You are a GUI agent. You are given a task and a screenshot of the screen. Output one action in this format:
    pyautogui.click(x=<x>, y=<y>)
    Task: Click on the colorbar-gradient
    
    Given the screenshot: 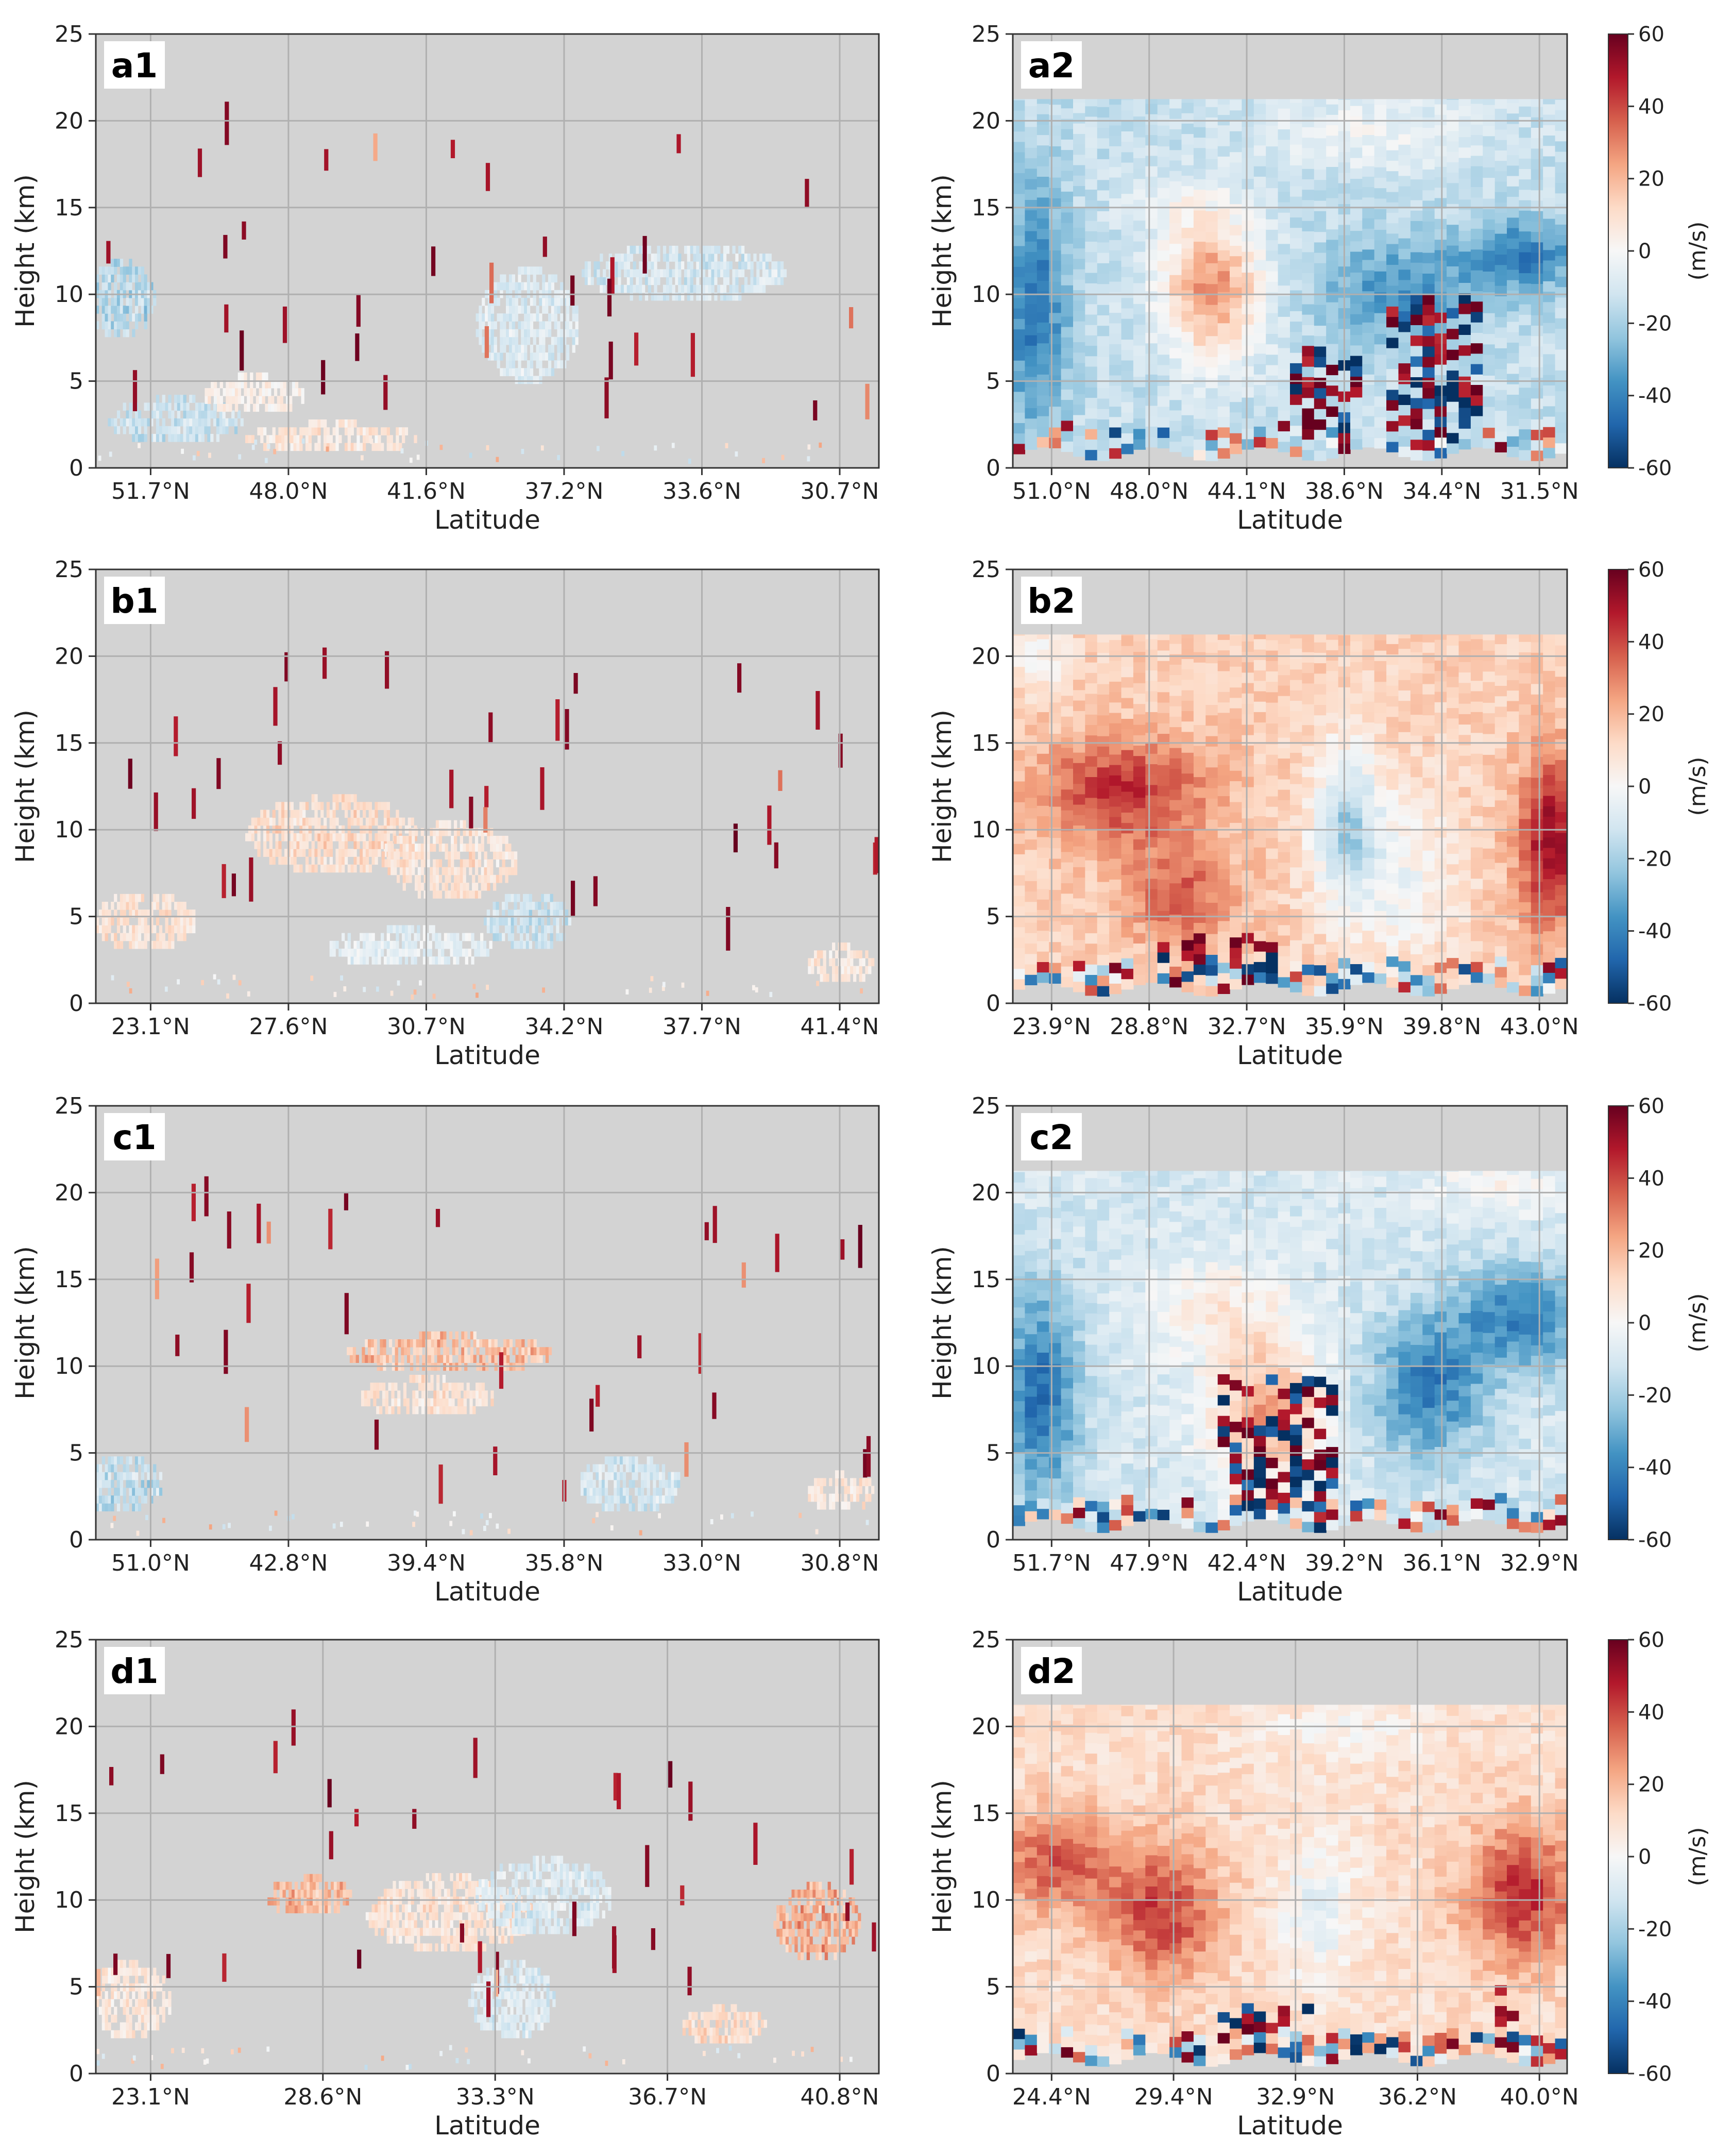 What is the action you would take?
    pyautogui.click(x=1618, y=250)
    